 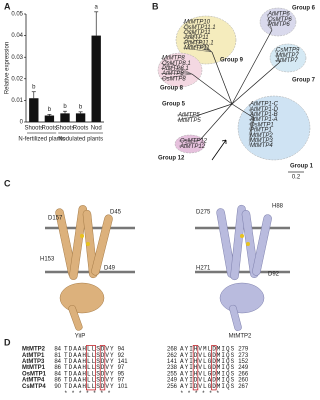 What do you see at coordinates (34, 374) in the screenshot?
I see `protein-name: OsMTP1` at bounding box center [34, 374].